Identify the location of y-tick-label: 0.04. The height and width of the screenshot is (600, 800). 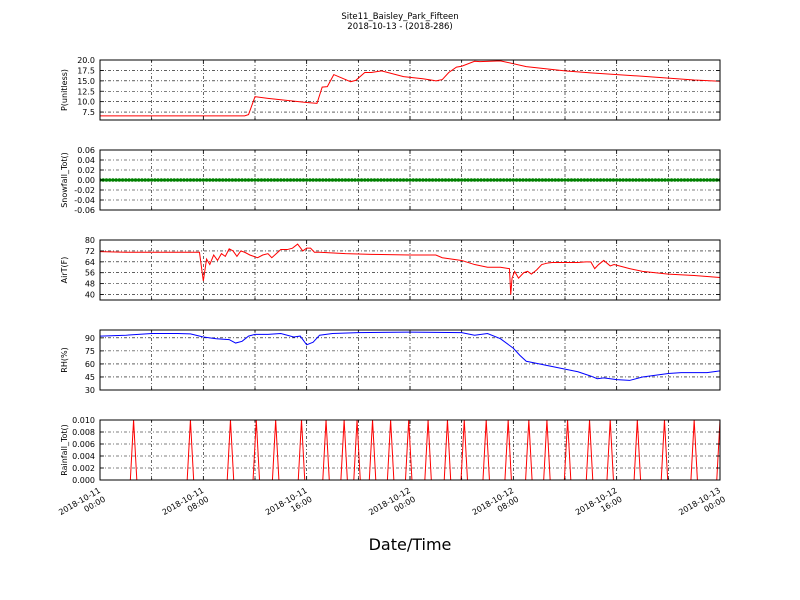
(86, 160).